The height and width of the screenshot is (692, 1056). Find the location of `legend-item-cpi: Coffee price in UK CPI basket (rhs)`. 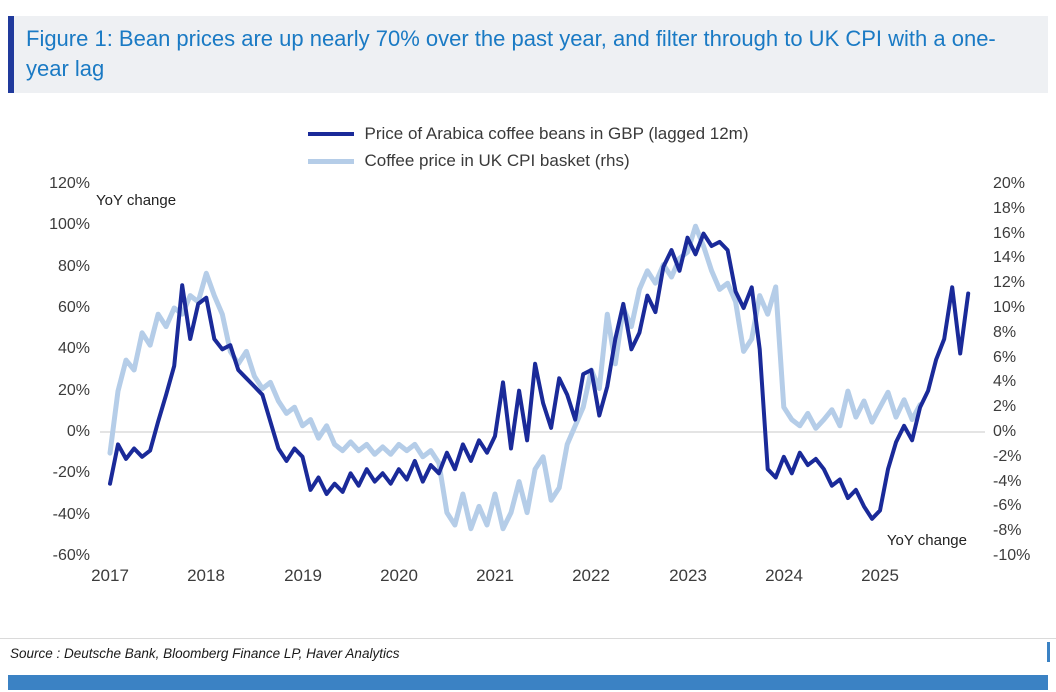

legend-item-cpi: Coffee price in UK CPI basket (rhs) is located at coordinates (468, 161).